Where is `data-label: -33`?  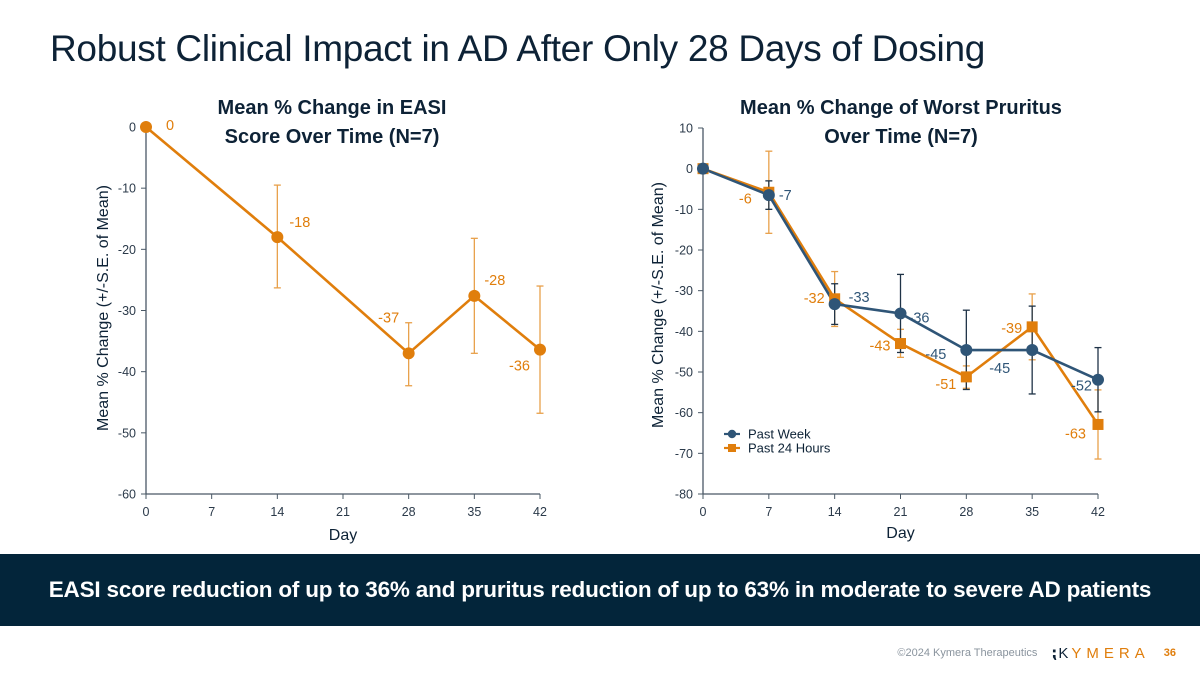
data-label: -33 is located at coordinates (859, 298).